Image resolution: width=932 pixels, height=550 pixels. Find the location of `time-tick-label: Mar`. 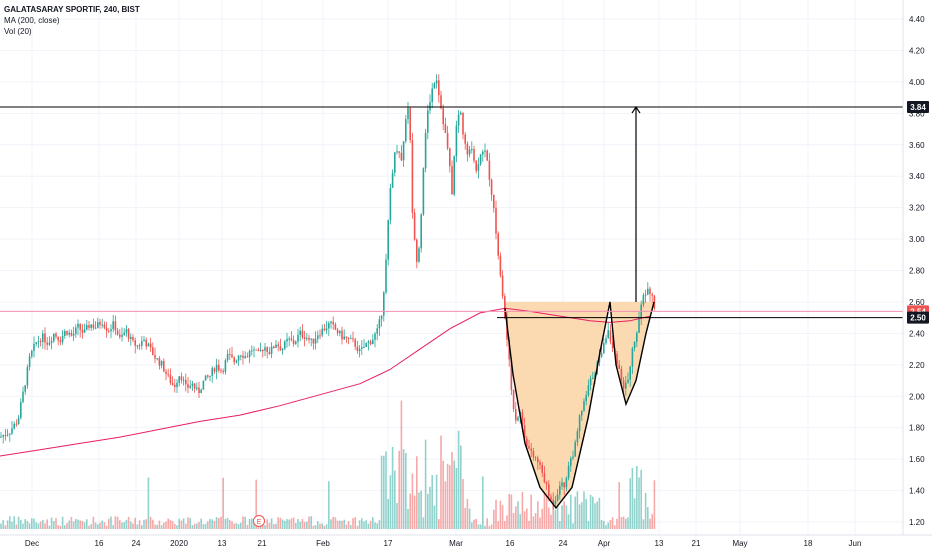

time-tick-label: Mar is located at coordinates (456, 543).